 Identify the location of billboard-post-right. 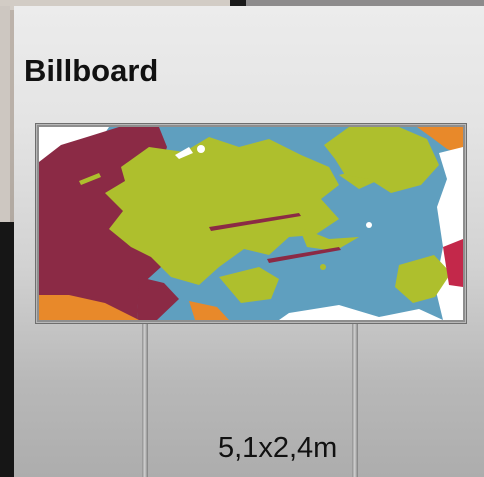
(355, 400).